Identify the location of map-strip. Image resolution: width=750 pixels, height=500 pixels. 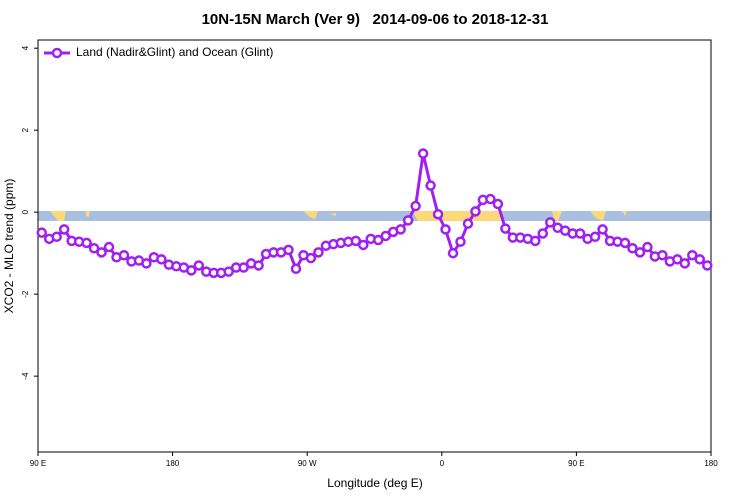
(374, 216).